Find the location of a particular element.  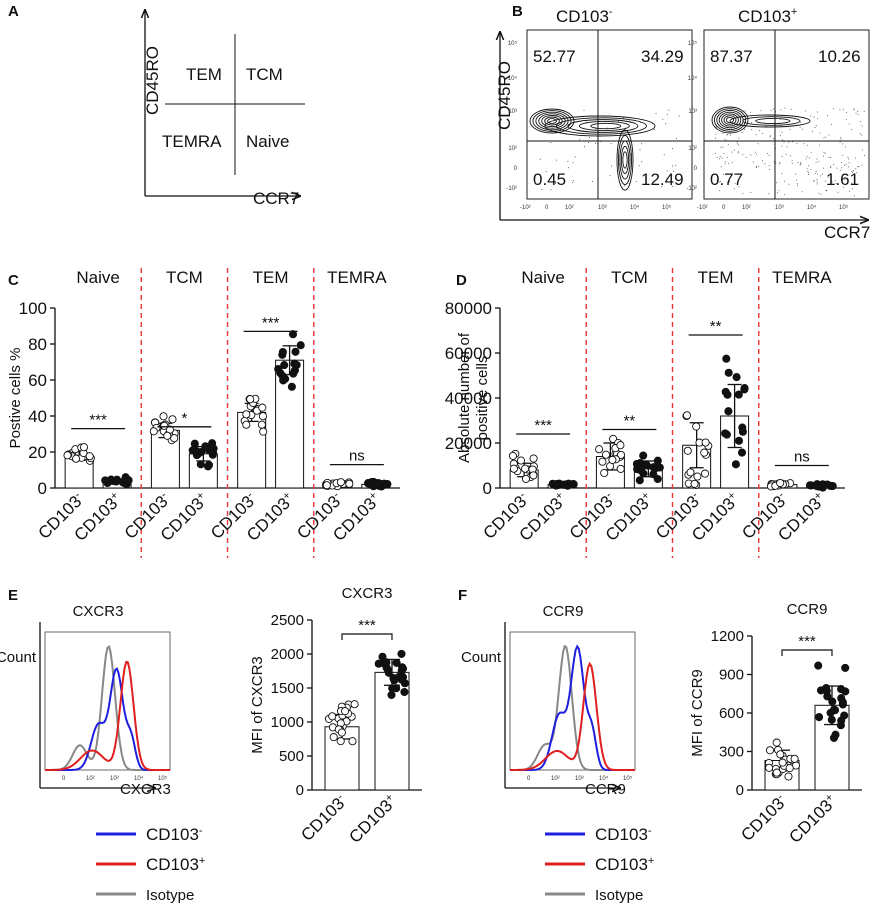

y-tick-label: 2000 is located at coordinates (287, 654).